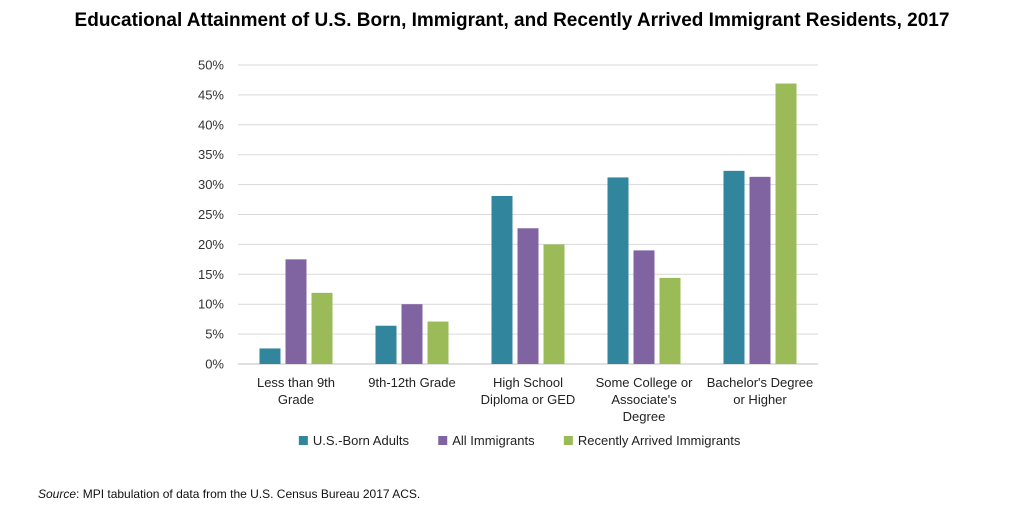  Describe the element at coordinates (644, 382) in the screenshot. I see `x-category-label: Some College or` at that location.